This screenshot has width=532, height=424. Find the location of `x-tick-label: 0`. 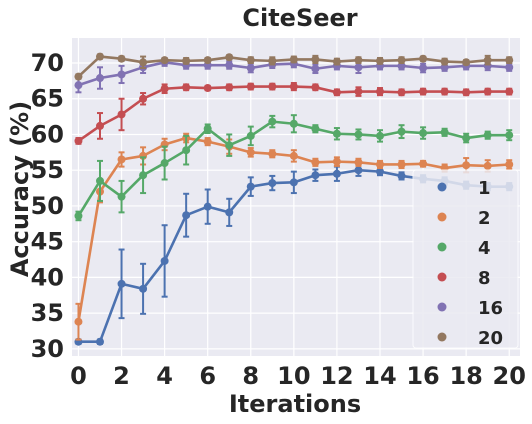

x-tick-label: 0 is located at coordinates (78, 376).